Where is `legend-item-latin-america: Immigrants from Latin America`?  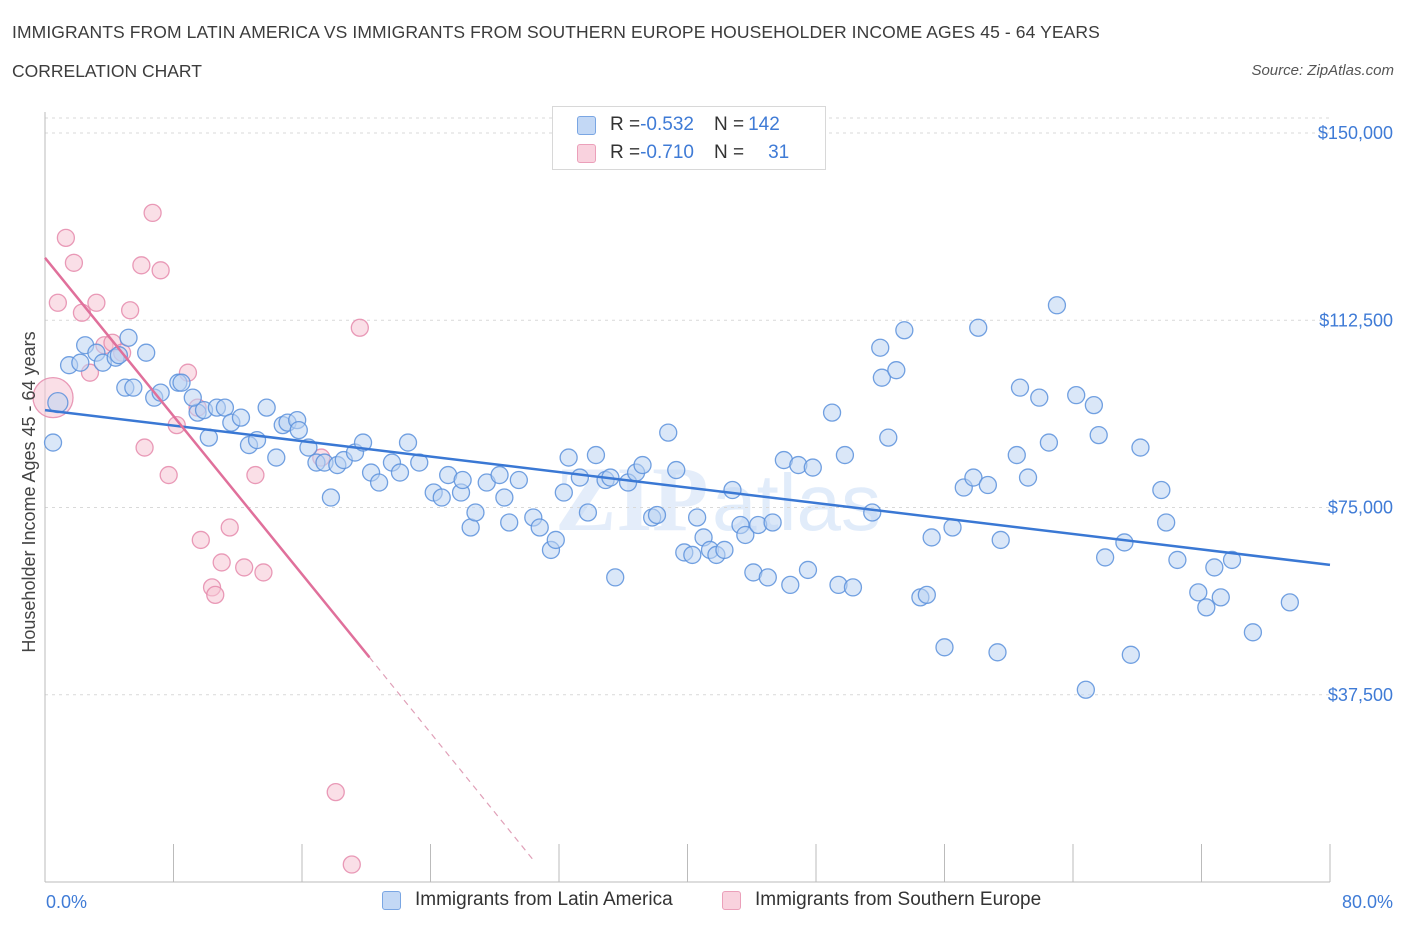
legend-item-latin-america: Immigrants from Latin America is located at coordinates (527, 900).